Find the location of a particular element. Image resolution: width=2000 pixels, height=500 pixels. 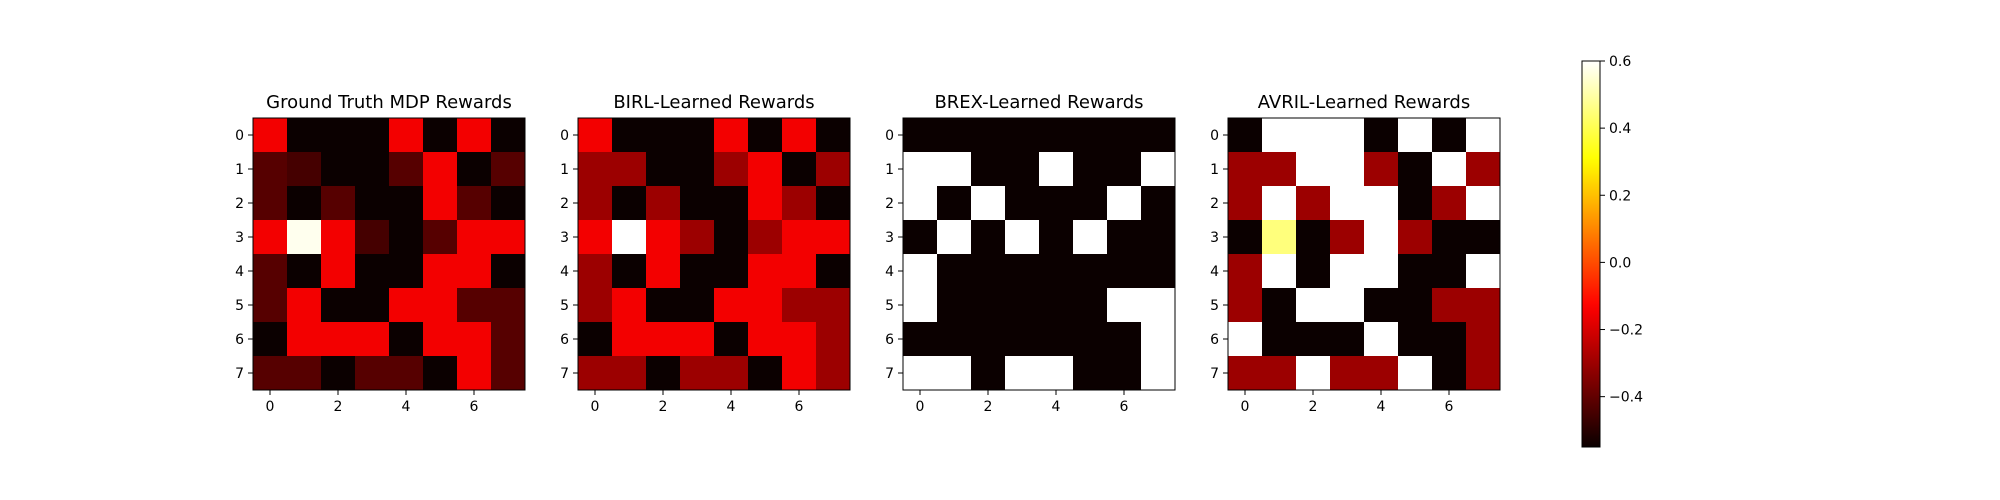

heatmap-cells is located at coordinates (1364, 254).